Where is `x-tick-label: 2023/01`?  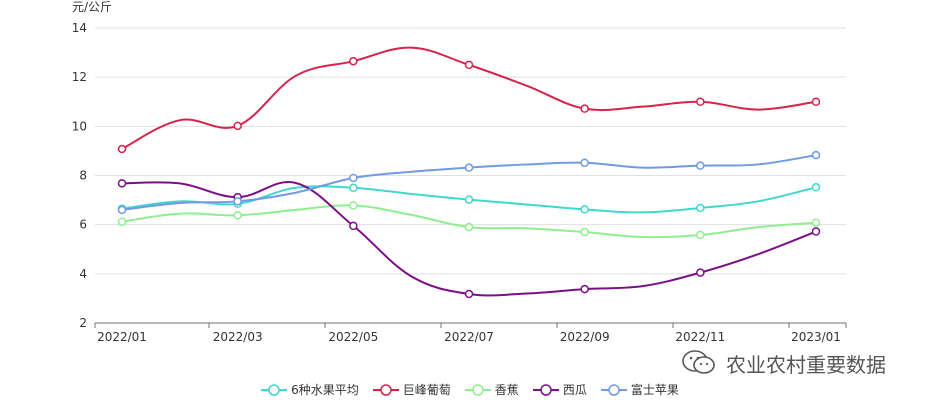
x-tick-label: 2023/01 is located at coordinates (816, 337).